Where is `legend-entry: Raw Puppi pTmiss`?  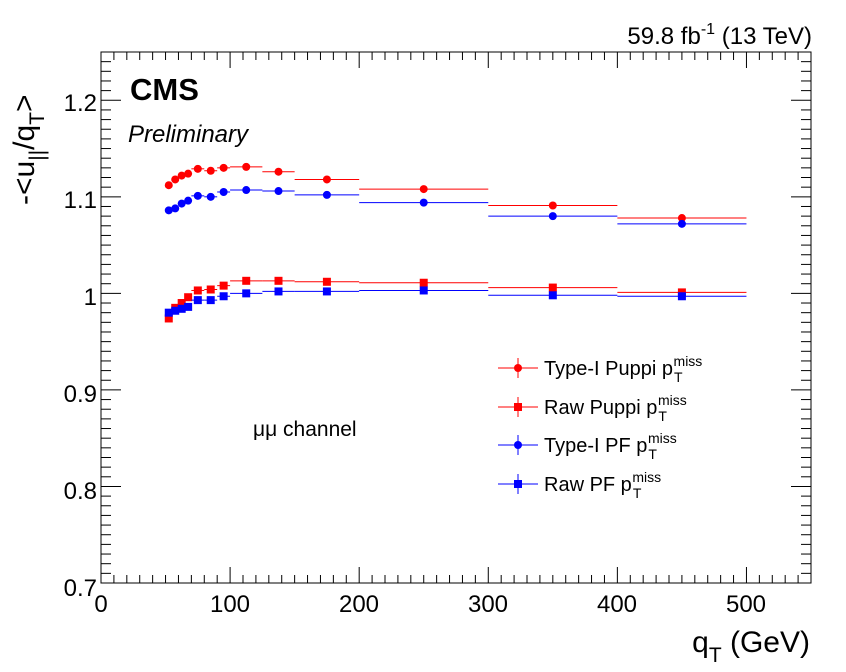
legend-entry: Raw Puppi pTmiss is located at coordinates (592, 408).